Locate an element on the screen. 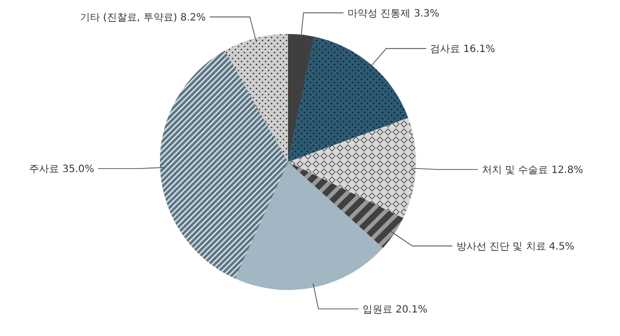 The image size is (620, 336). slice-label: 기타 (진찰료, 투약료) 8.2% is located at coordinates (143, 18).